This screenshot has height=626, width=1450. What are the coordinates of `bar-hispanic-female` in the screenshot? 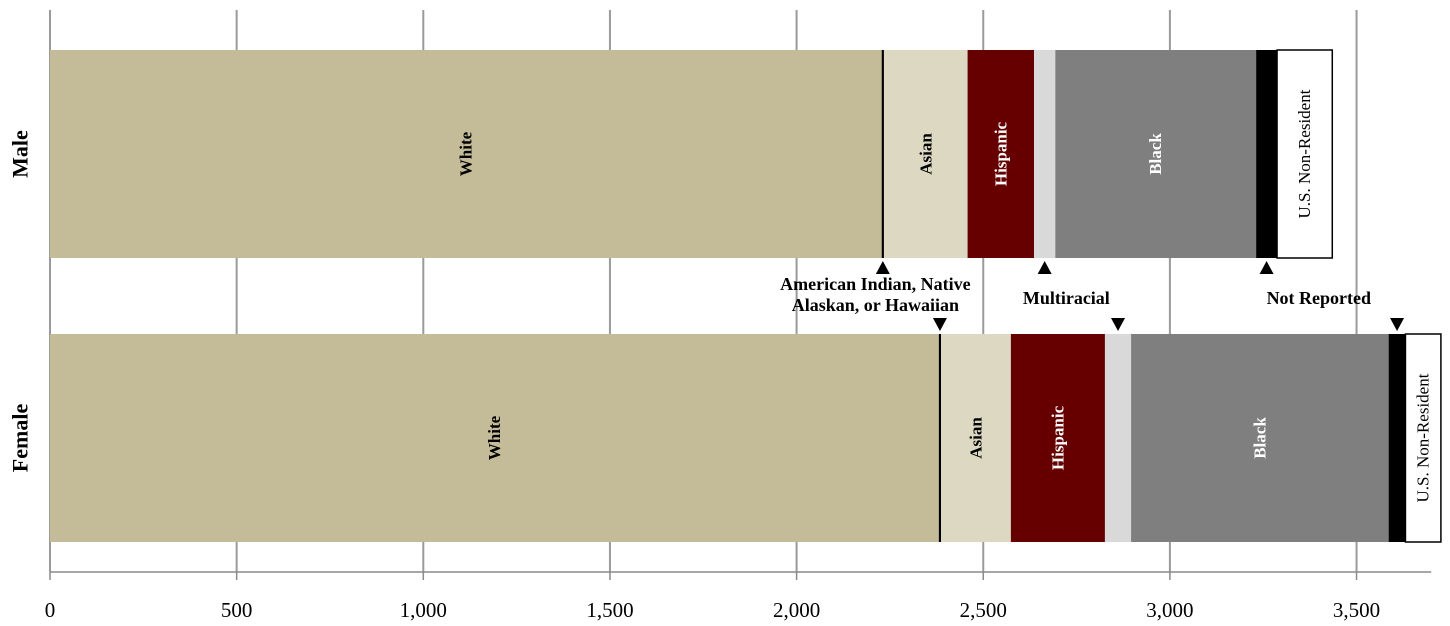 It's located at (1057, 438).